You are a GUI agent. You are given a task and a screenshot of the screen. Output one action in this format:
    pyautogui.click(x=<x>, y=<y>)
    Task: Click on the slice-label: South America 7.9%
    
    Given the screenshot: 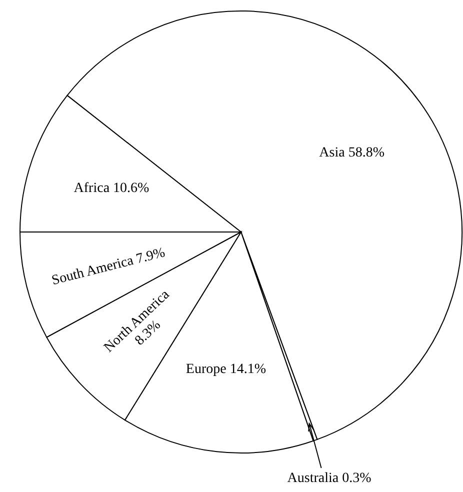 What is the action you would take?
    pyautogui.click(x=109, y=267)
    